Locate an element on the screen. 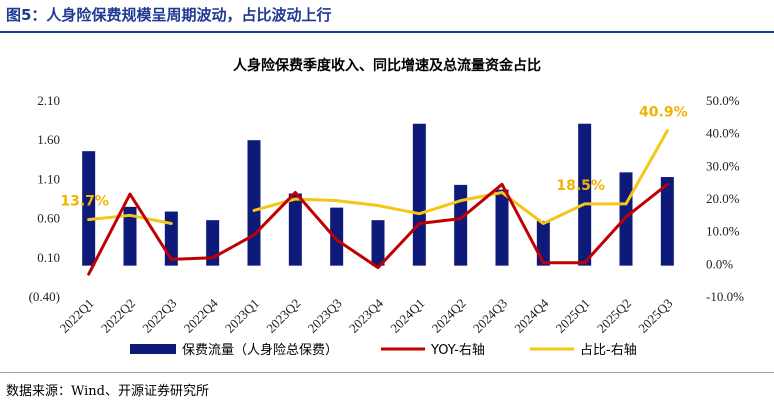 The width and height of the screenshot is (774, 408). x-tick-label: 2022Q3 is located at coordinates (159, 316).